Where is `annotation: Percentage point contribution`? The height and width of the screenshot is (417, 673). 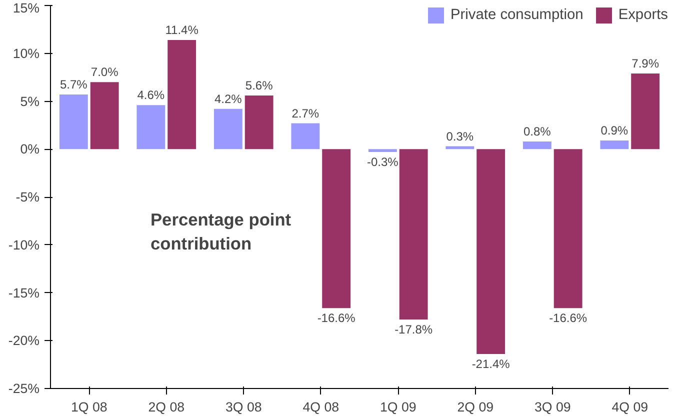 annotation: Percentage point contribution is located at coordinates (221, 232).